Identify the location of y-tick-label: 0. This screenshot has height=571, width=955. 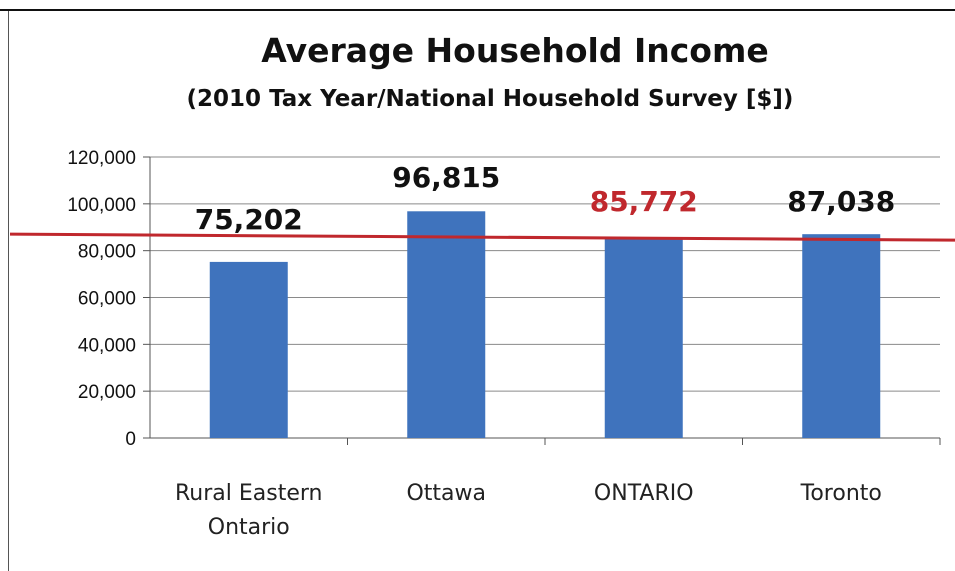
(130, 439).